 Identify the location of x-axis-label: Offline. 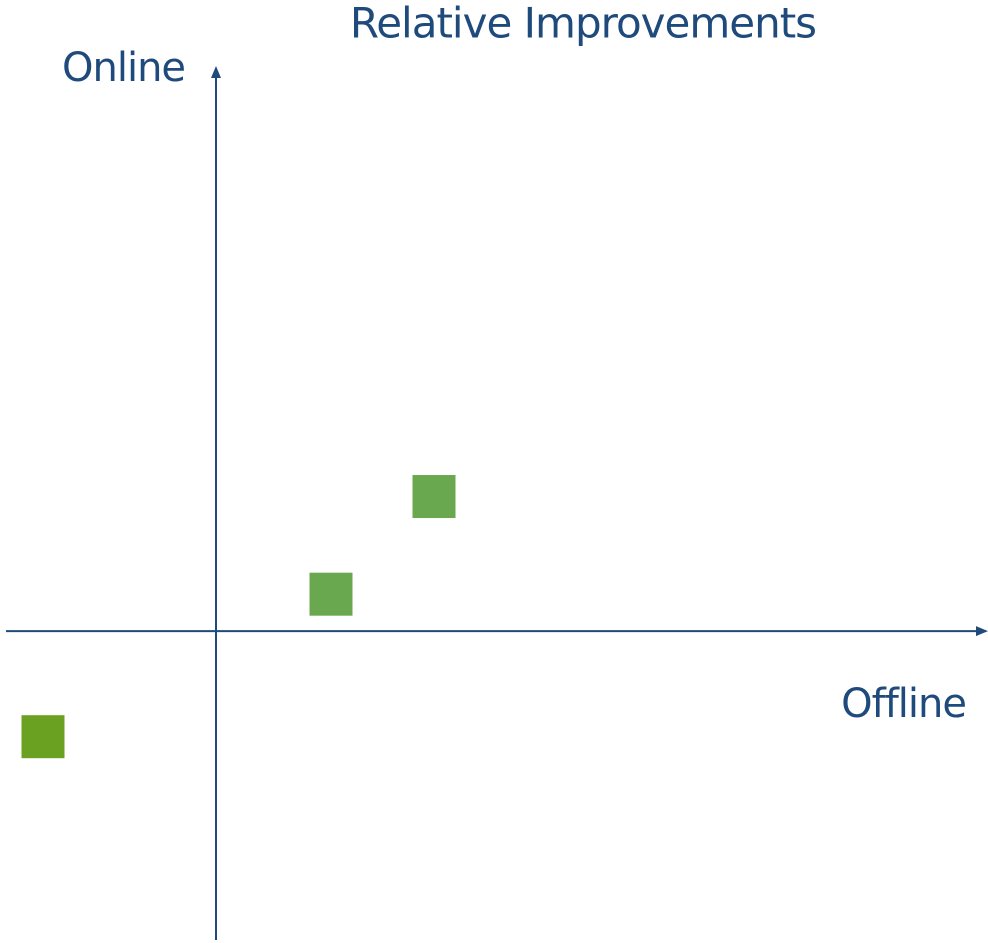
(903, 704).